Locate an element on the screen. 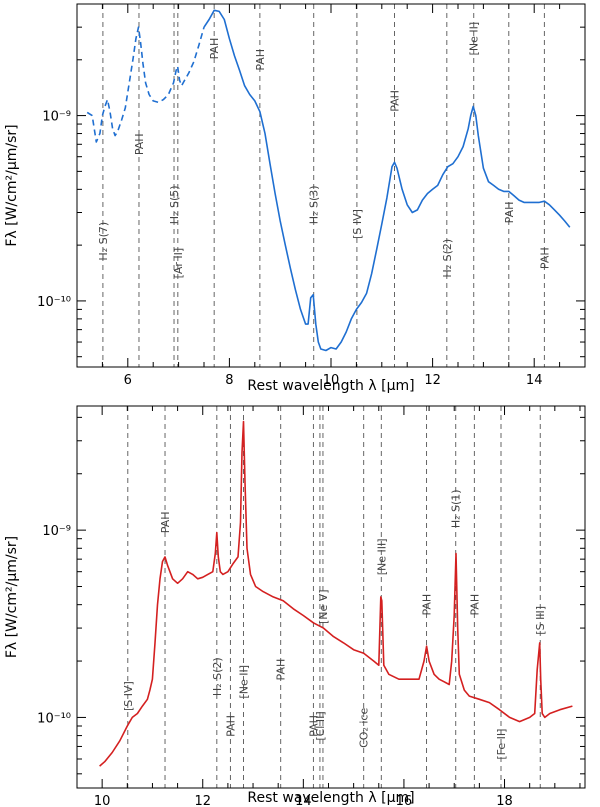  x-tick-label: 6 is located at coordinates (128, 380).